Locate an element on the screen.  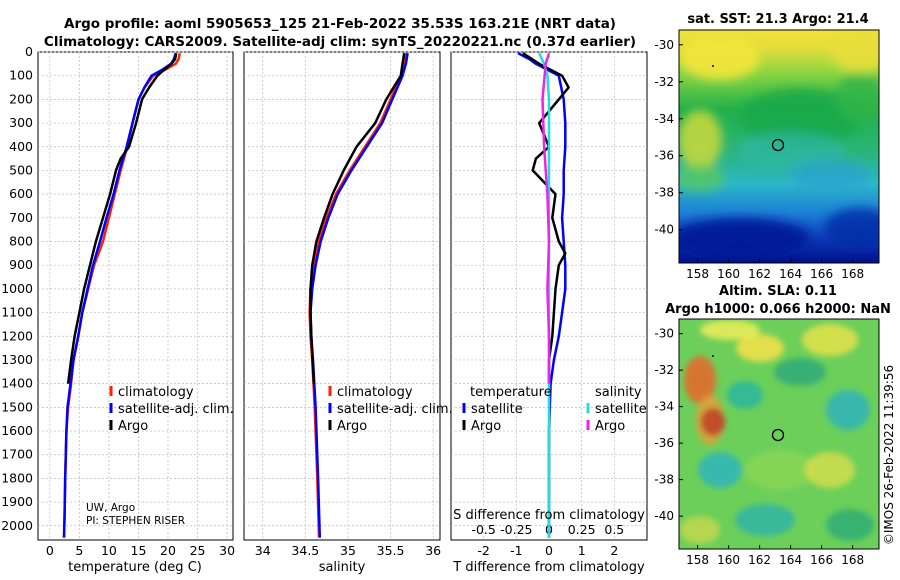
map-x-tick-label: 168 is located at coordinates (852, 560).